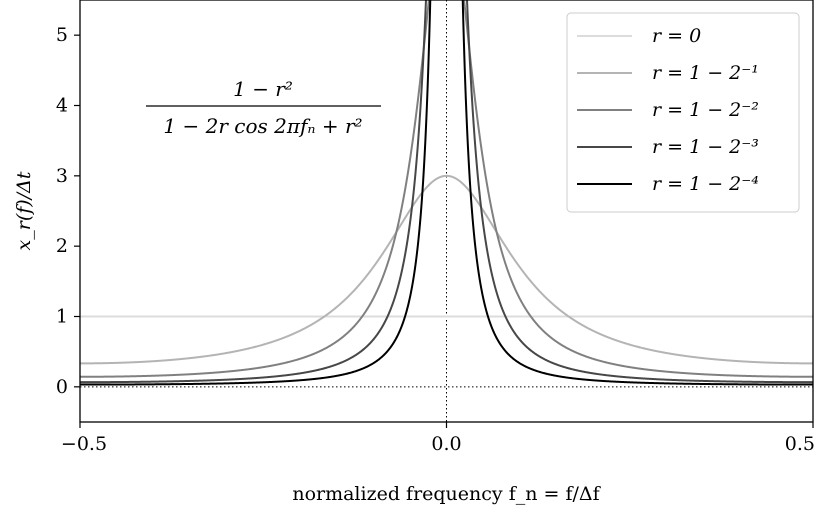  What do you see at coordinates (262, 126) in the screenshot?
I see `formula-denominator: 1 − 2r cos 2πfₙ + r²` at bounding box center [262, 126].